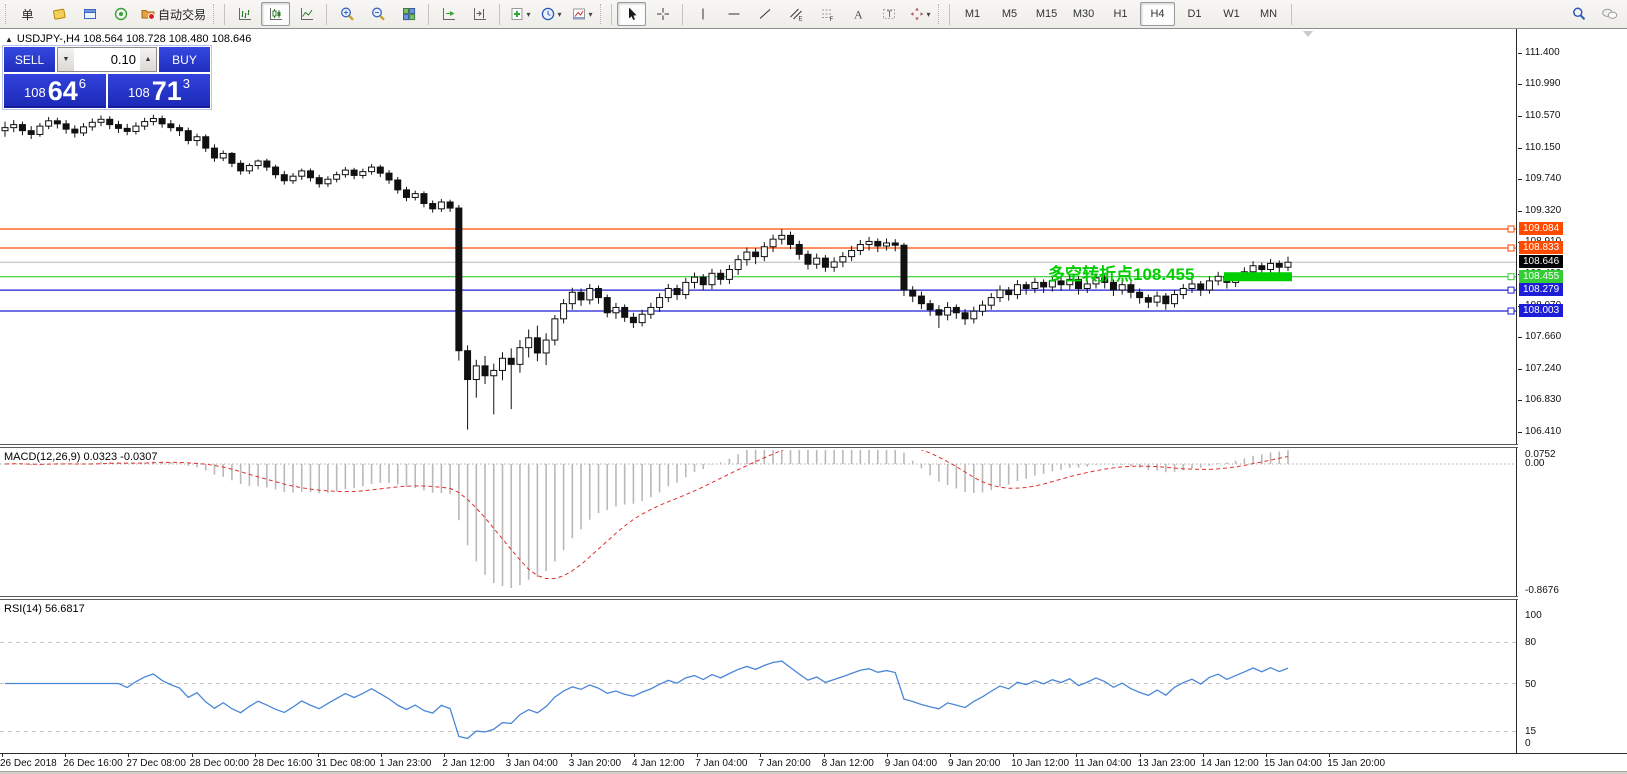  Describe the element at coordinates (857, 14) in the screenshot. I see `text-button: A` at that location.